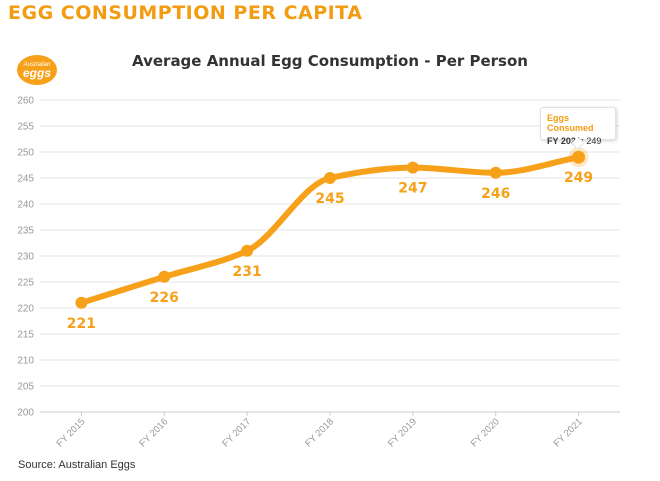 Image resolution: width=660 pixels, height=481 pixels. What do you see at coordinates (25, 231) in the screenshot?
I see `y-tick-label: 235` at bounding box center [25, 231].